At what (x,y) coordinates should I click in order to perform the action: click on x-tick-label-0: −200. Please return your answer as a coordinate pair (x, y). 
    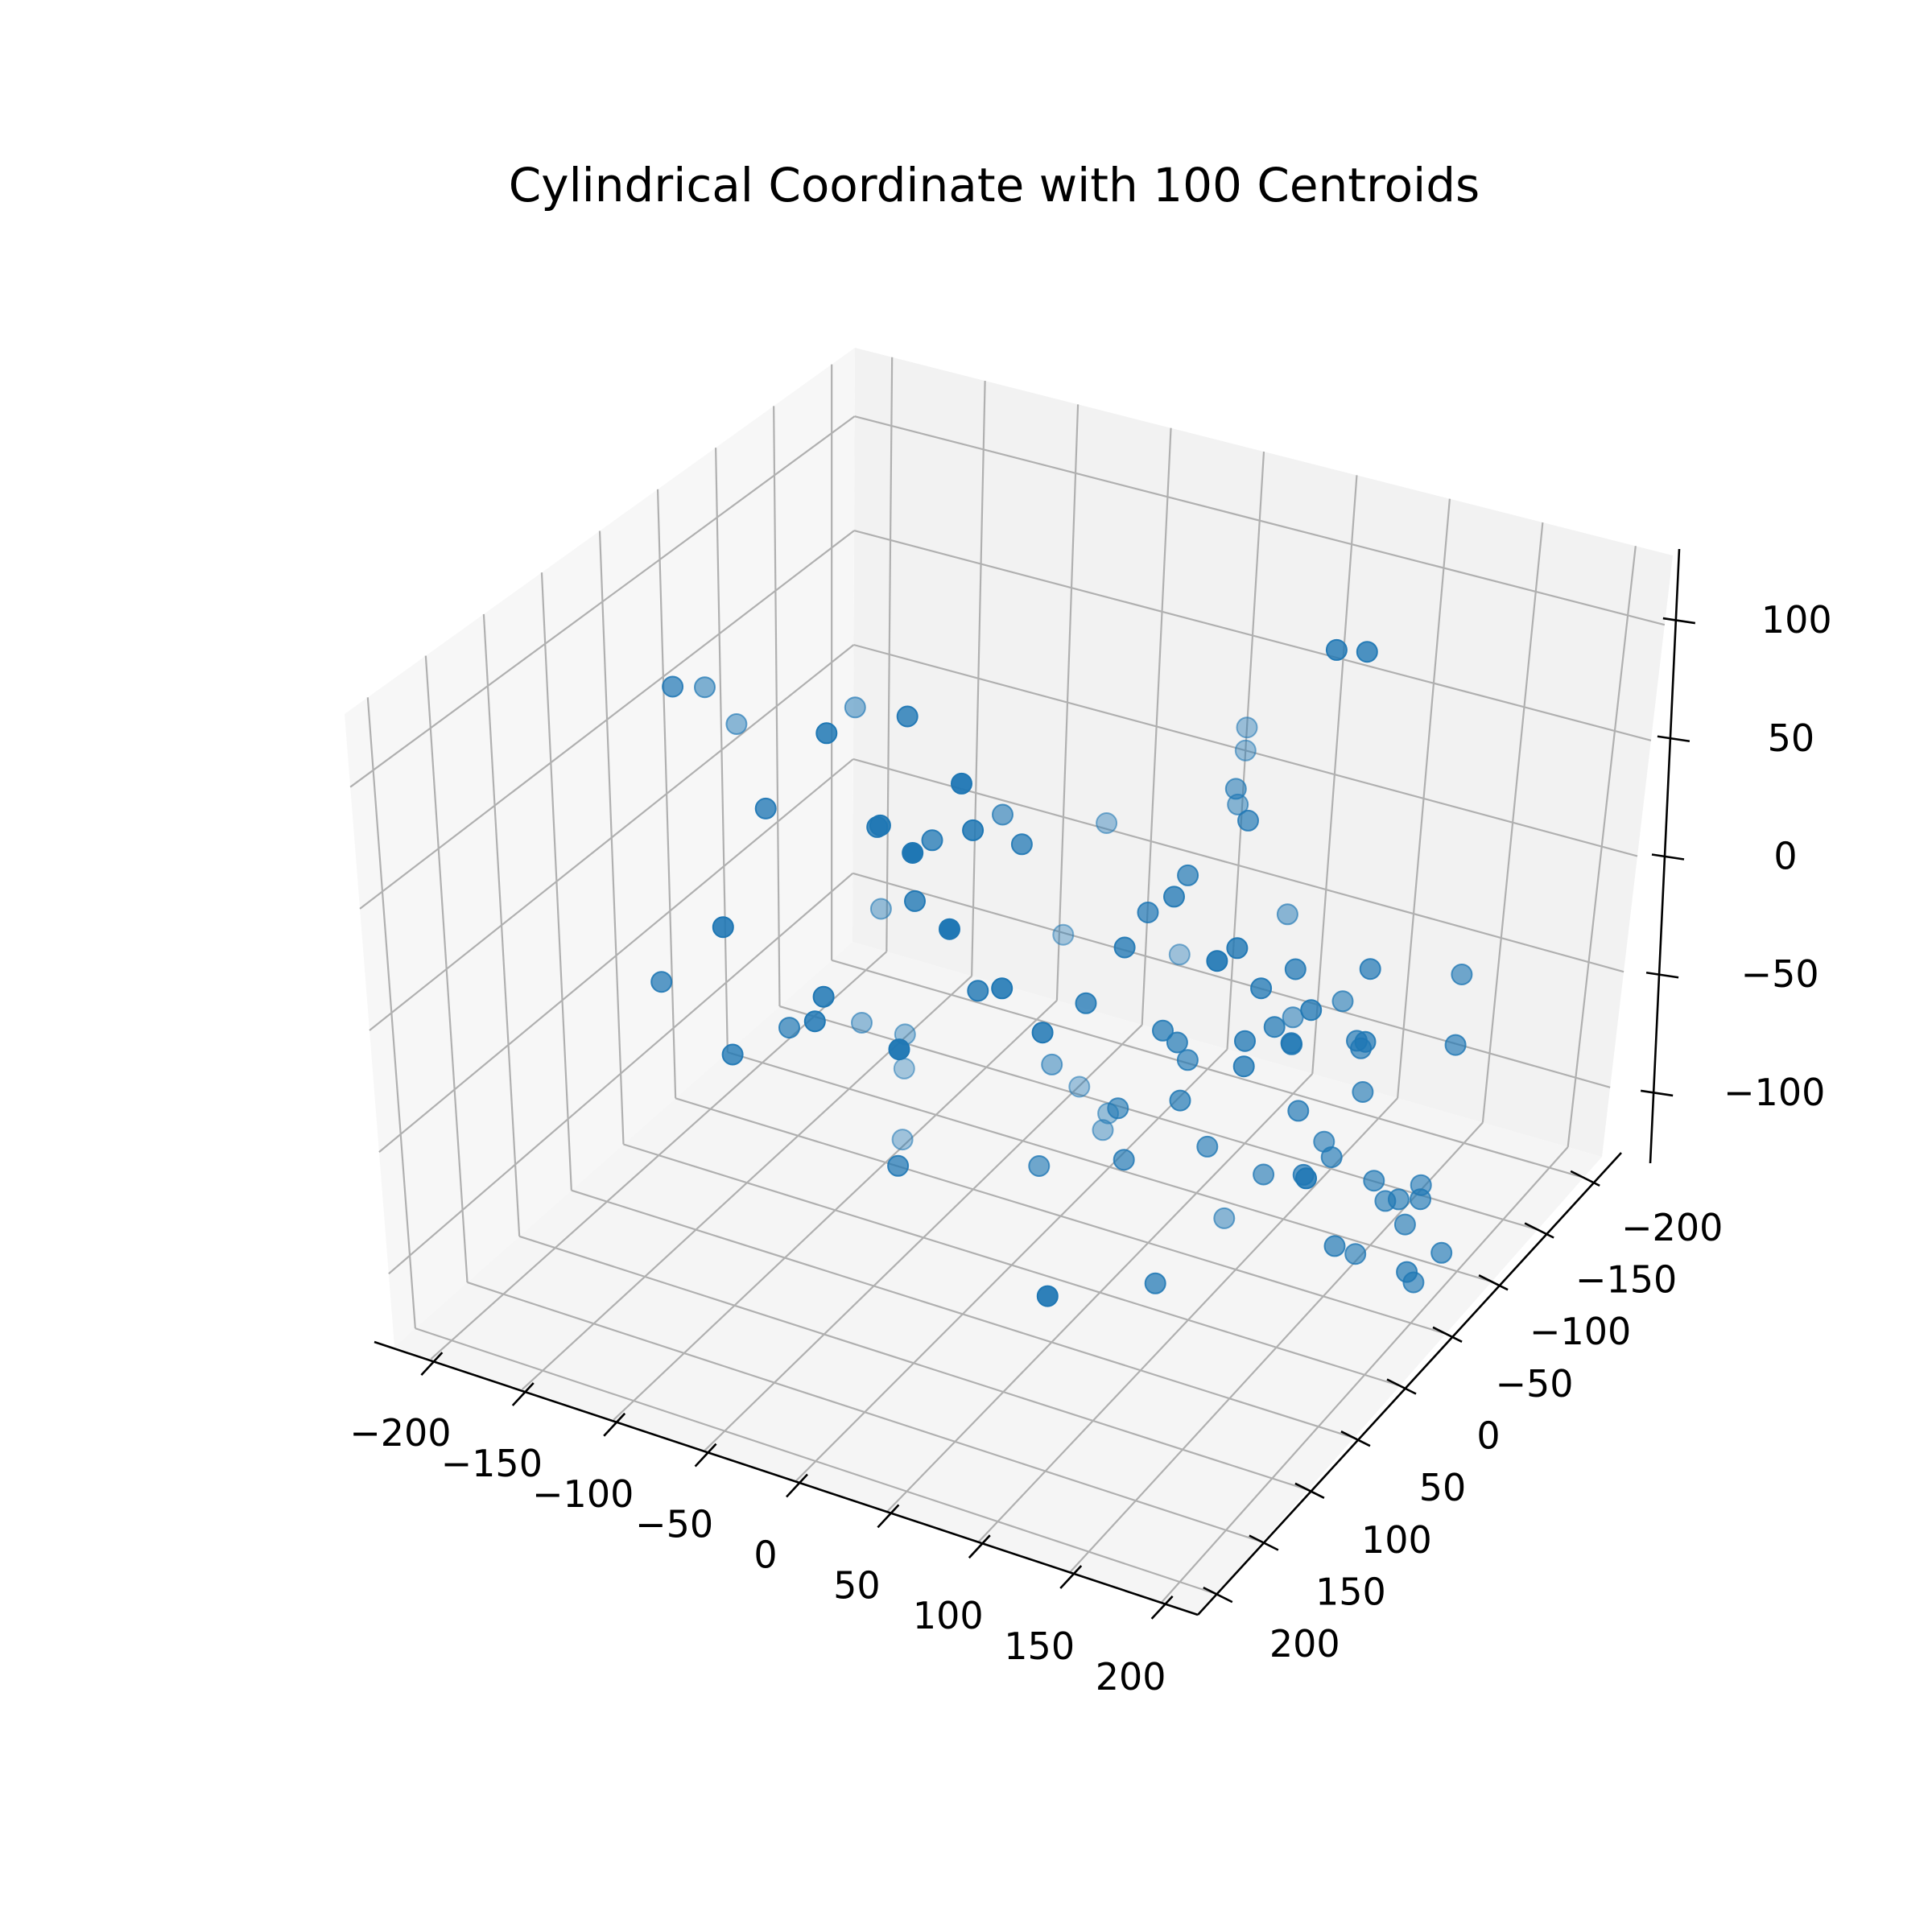
    Looking at the image, I should click on (400, 1433).